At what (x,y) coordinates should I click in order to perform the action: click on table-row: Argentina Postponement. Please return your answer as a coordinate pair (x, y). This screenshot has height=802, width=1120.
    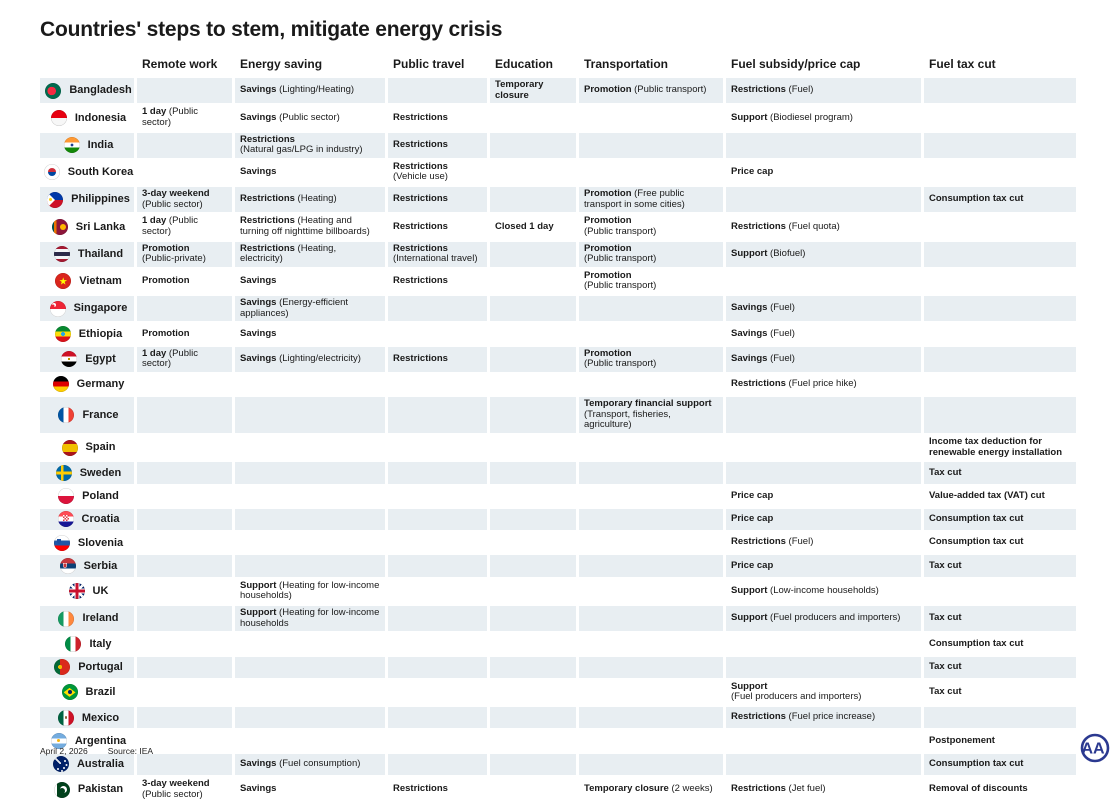
    Looking at the image, I should click on (558, 740).